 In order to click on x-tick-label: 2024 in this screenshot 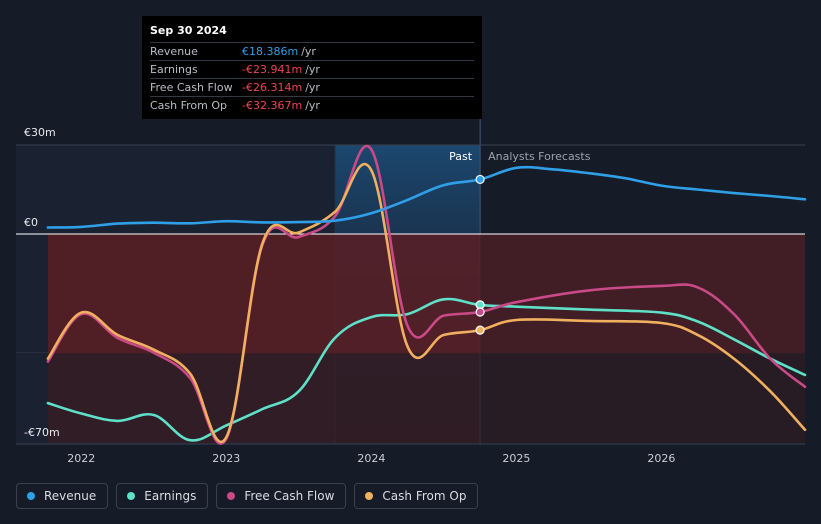, I will do `click(371, 458)`.